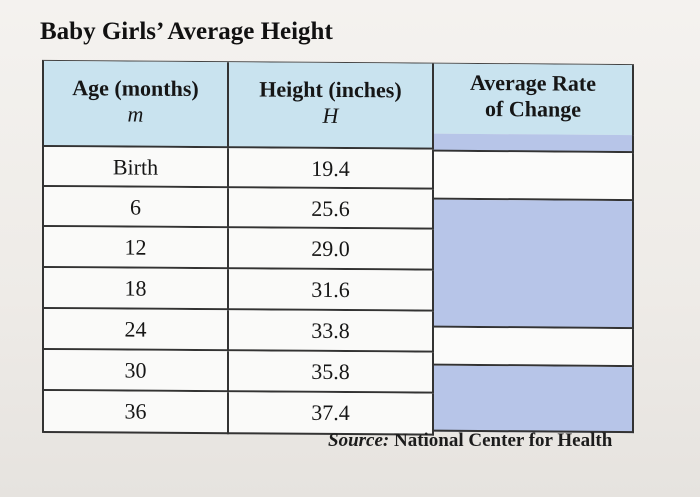 This screenshot has width=700, height=497. Describe the element at coordinates (533, 82) in the screenshot. I see `header-rate-line1: Average Rate` at that location.